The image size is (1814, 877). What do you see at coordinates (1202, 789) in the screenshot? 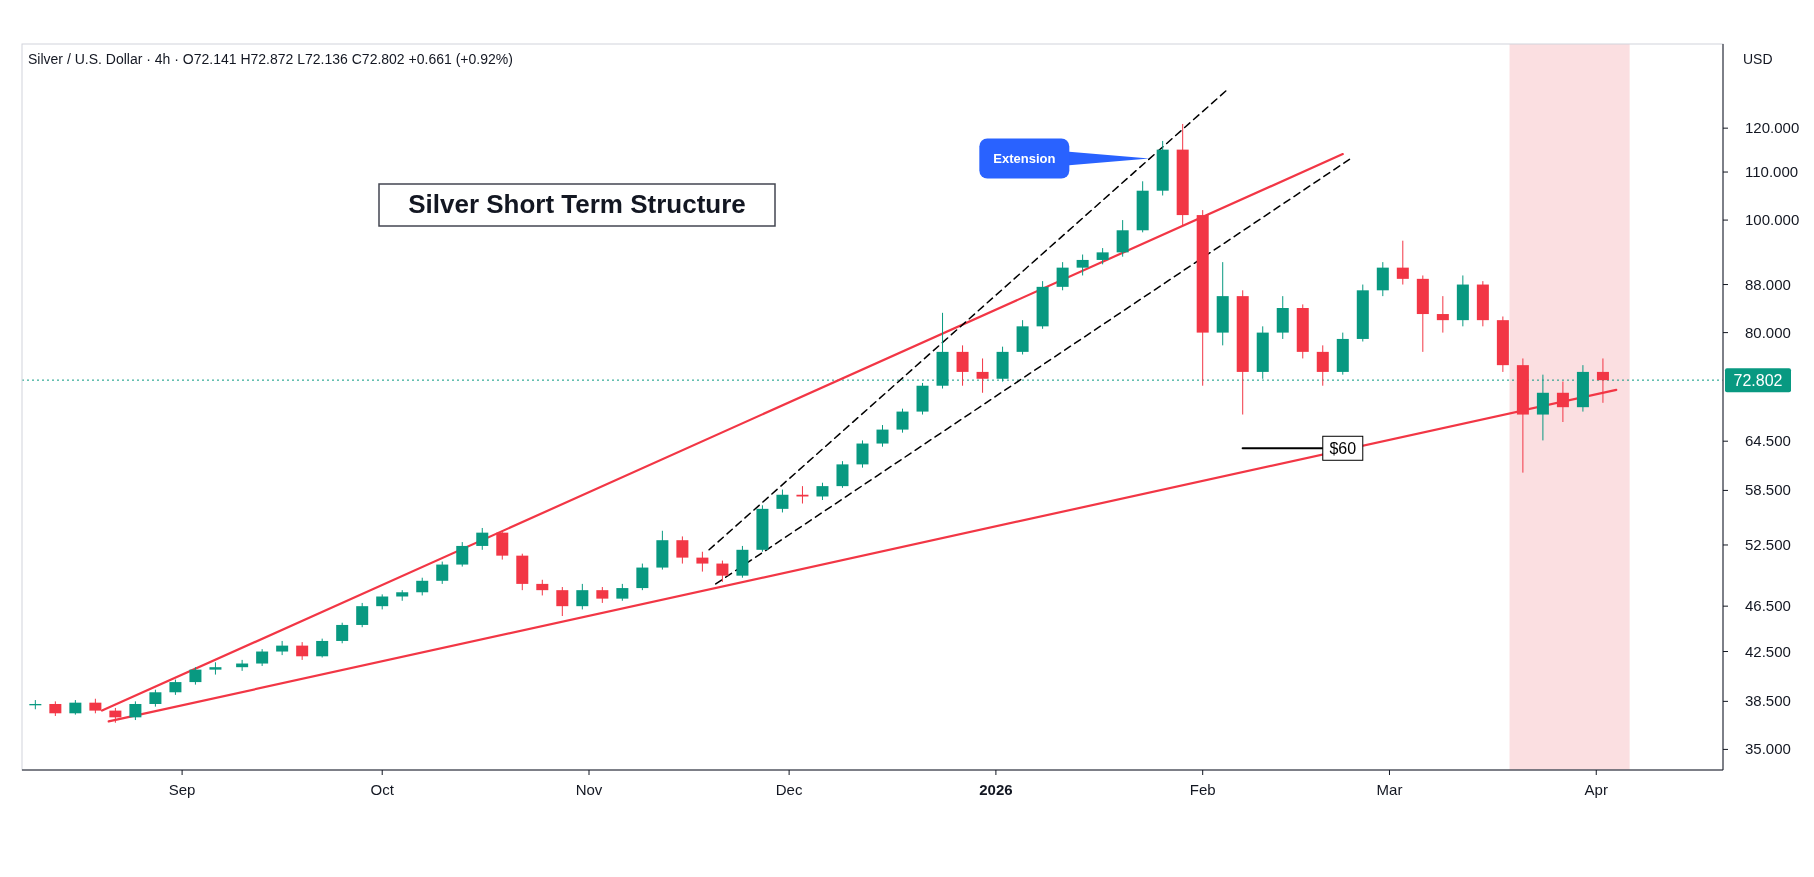
I see `x-tick-label: Feb` at bounding box center [1202, 789].